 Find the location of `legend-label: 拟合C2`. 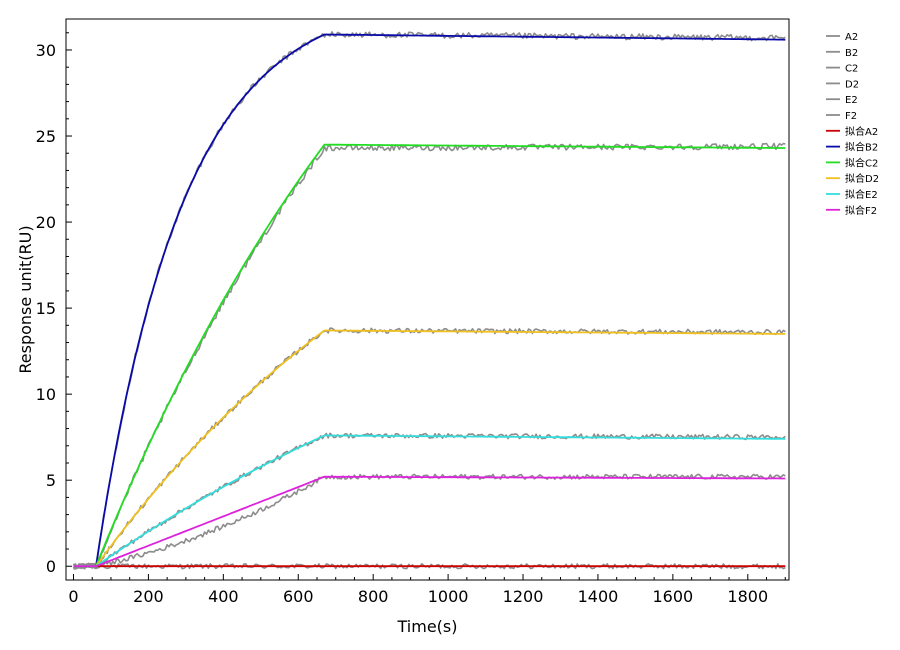

legend-label: 拟合C2 is located at coordinates (861, 162).